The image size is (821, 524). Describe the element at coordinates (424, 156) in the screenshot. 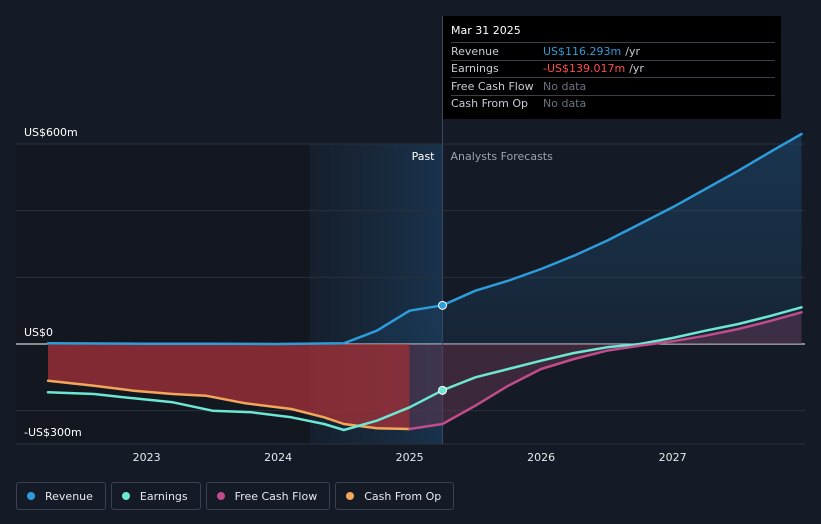

I see `past-label: Past` at that location.